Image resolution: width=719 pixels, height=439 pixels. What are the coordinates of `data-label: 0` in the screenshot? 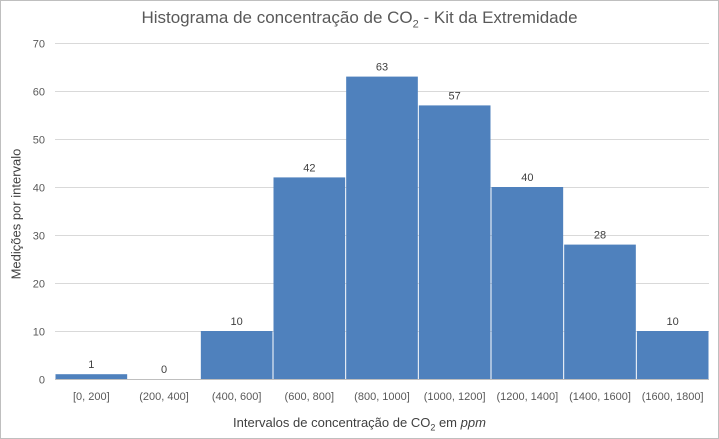 It's located at (164, 370).